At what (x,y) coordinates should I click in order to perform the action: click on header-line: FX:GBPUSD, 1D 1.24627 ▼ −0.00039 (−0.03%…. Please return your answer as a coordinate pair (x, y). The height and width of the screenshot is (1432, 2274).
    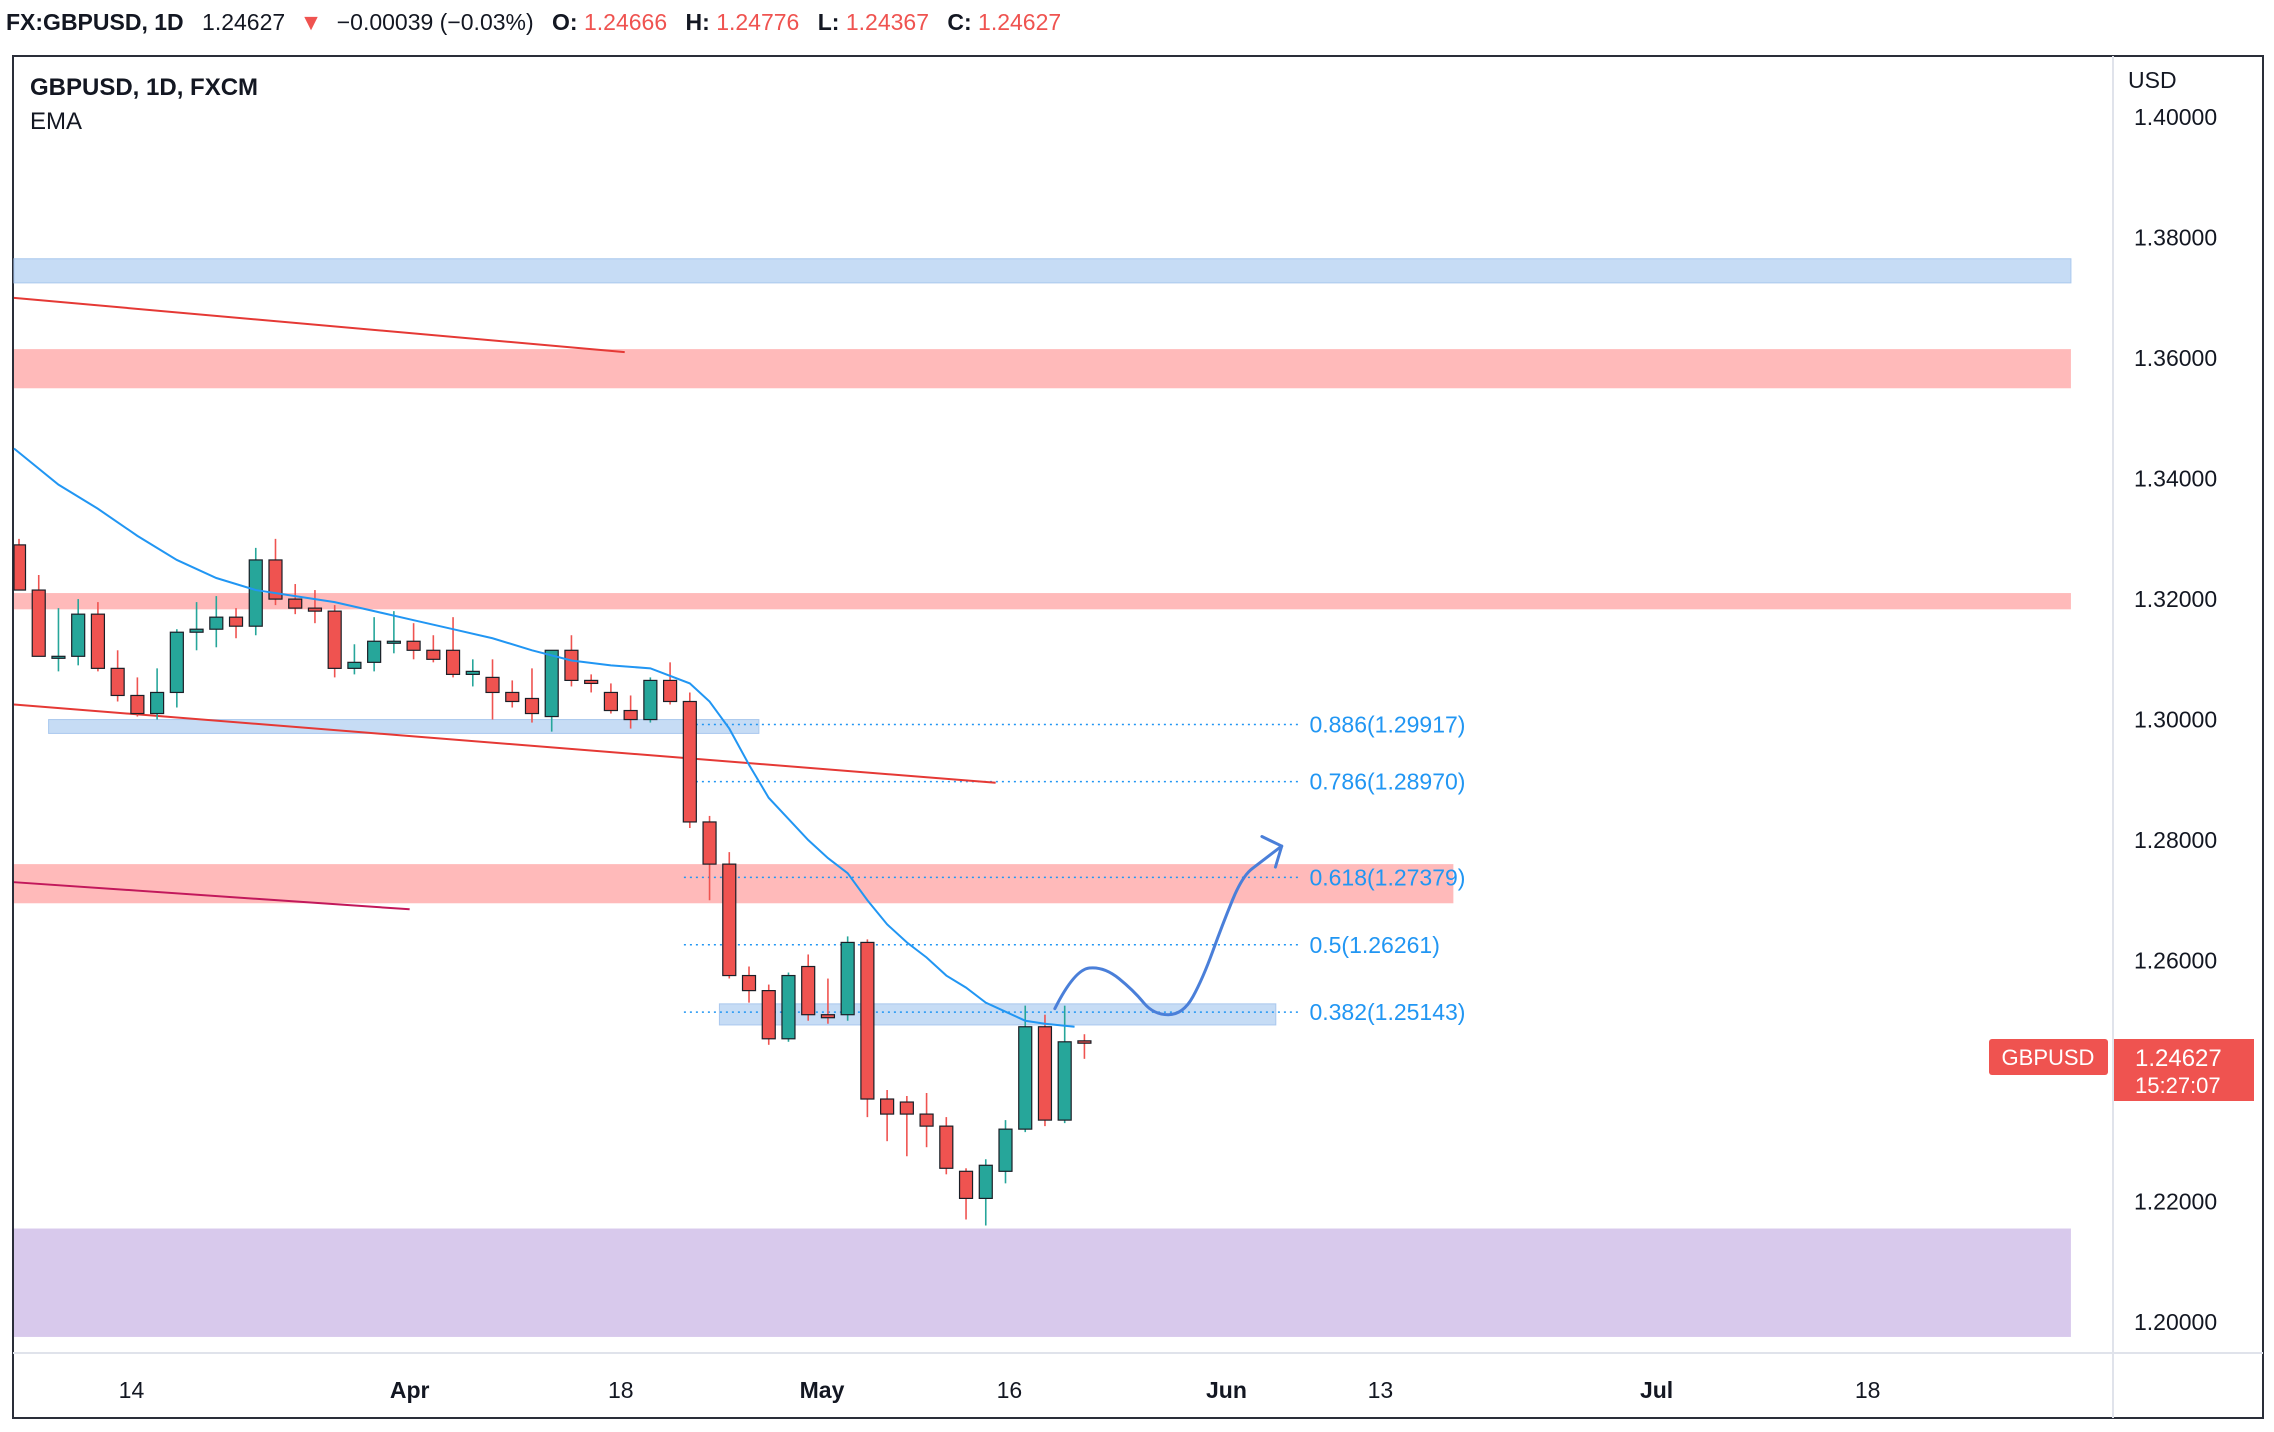
    Looking at the image, I should click on (533, 22).